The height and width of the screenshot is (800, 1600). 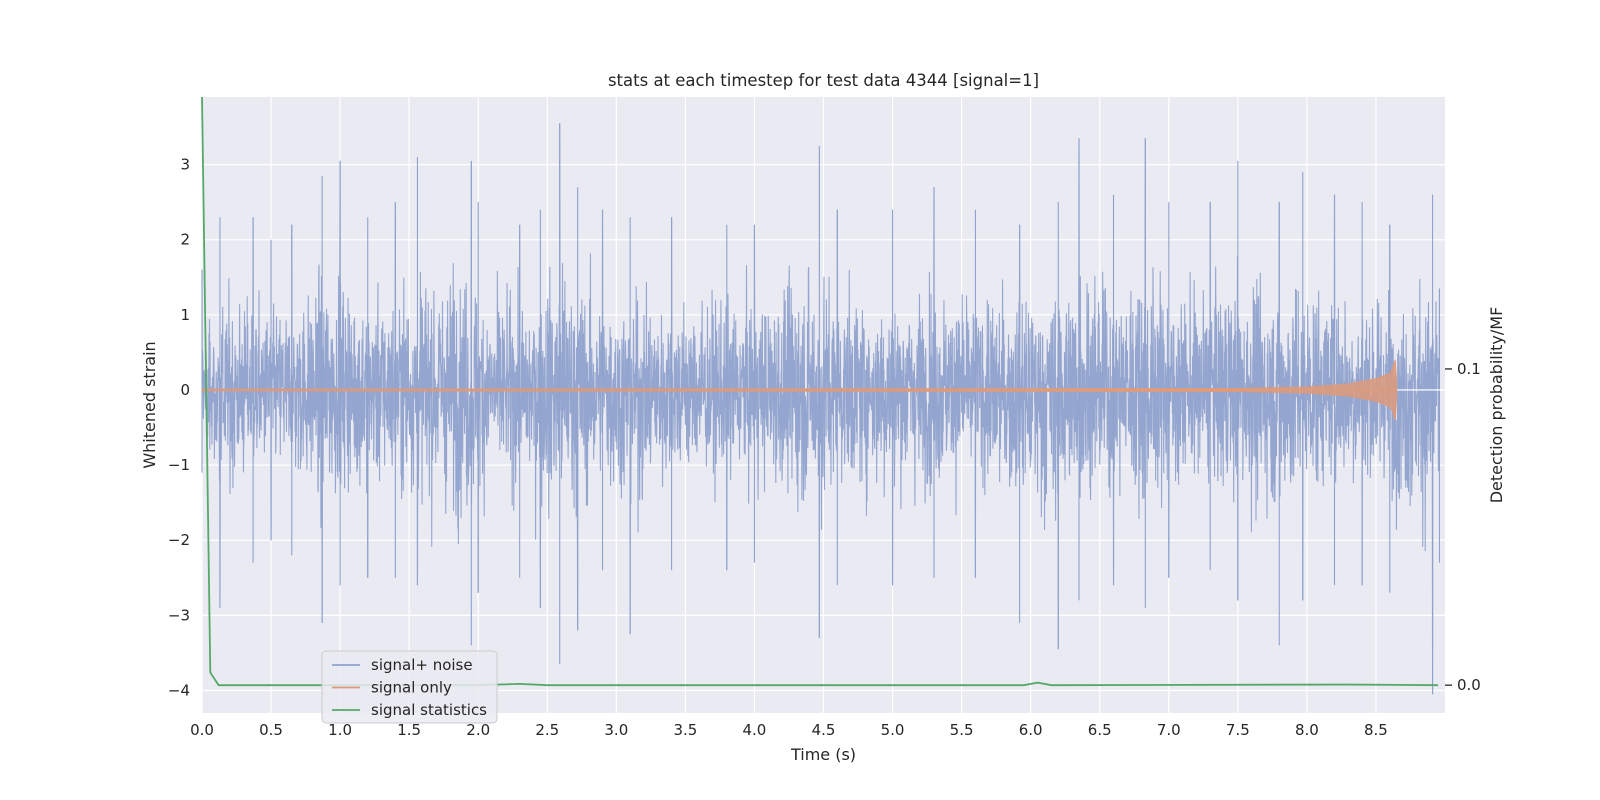 What do you see at coordinates (1376, 730) in the screenshot?
I see `x-tick-label: 8.5` at bounding box center [1376, 730].